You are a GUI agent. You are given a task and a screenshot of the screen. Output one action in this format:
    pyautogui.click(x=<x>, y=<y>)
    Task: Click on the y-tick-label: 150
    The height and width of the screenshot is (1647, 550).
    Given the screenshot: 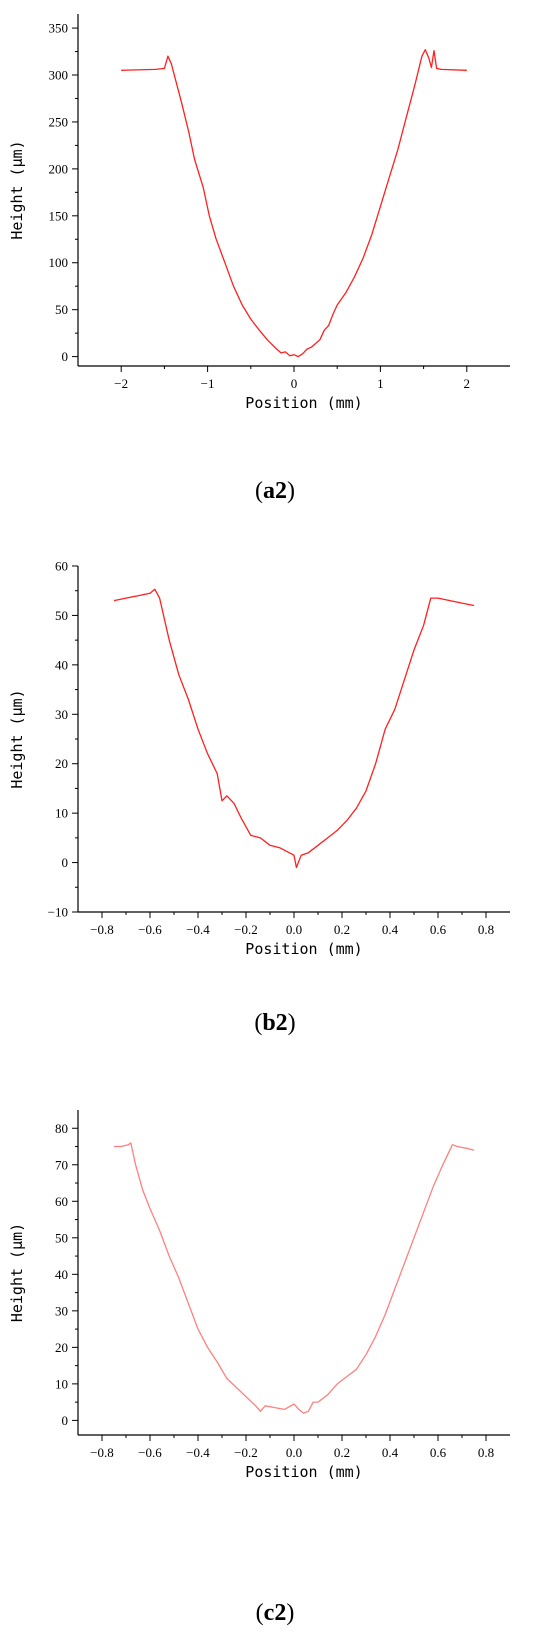 What is the action you would take?
    pyautogui.click(x=59, y=215)
    